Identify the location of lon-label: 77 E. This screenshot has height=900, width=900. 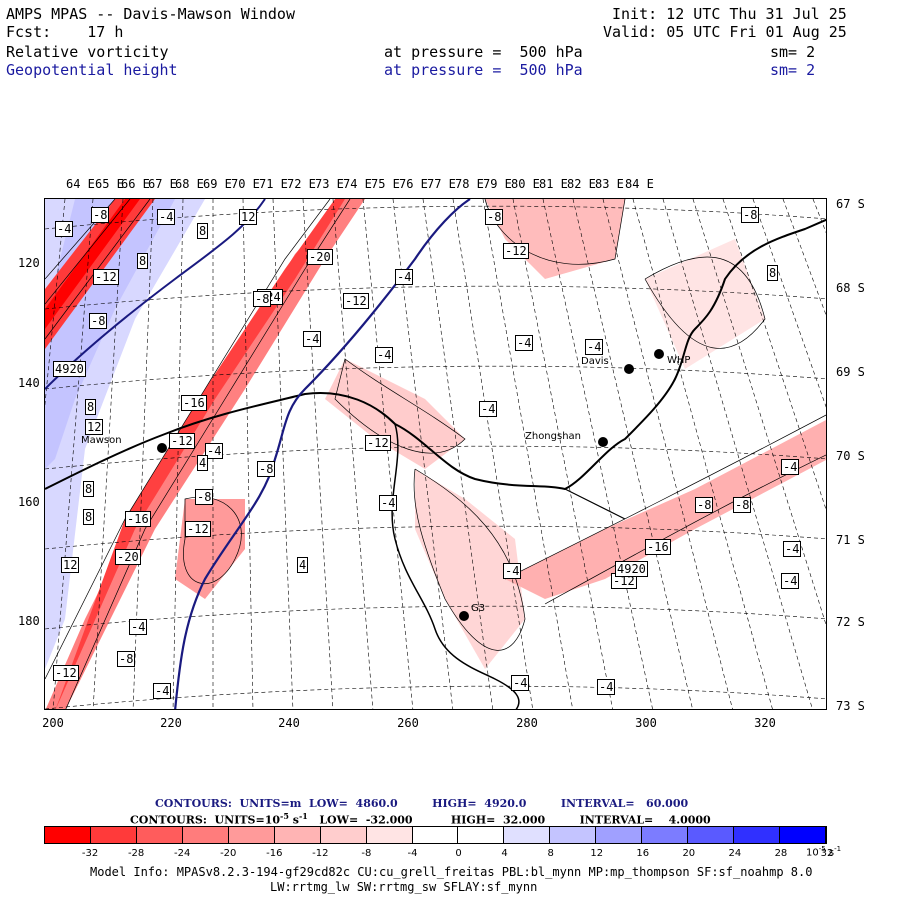
(441, 184).